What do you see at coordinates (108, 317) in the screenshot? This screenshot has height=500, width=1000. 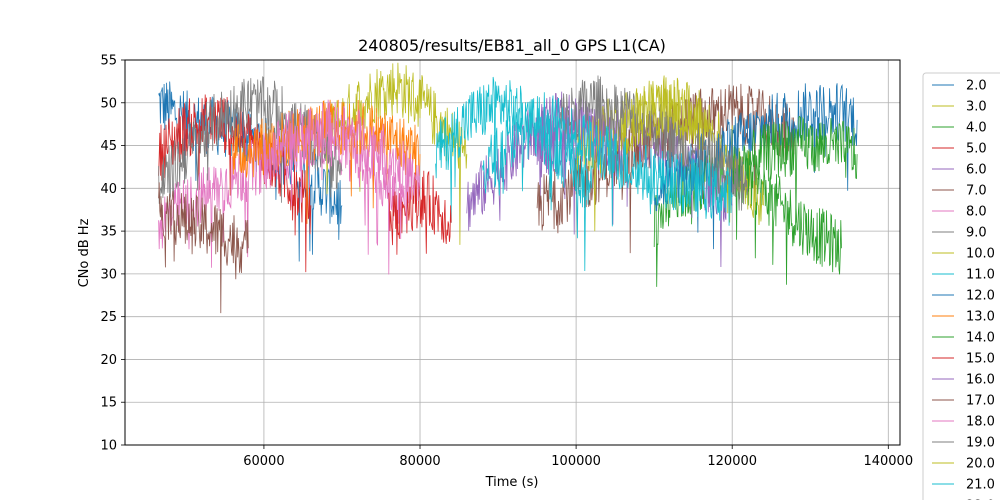 I see `y-tick-label: 25` at bounding box center [108, 317].